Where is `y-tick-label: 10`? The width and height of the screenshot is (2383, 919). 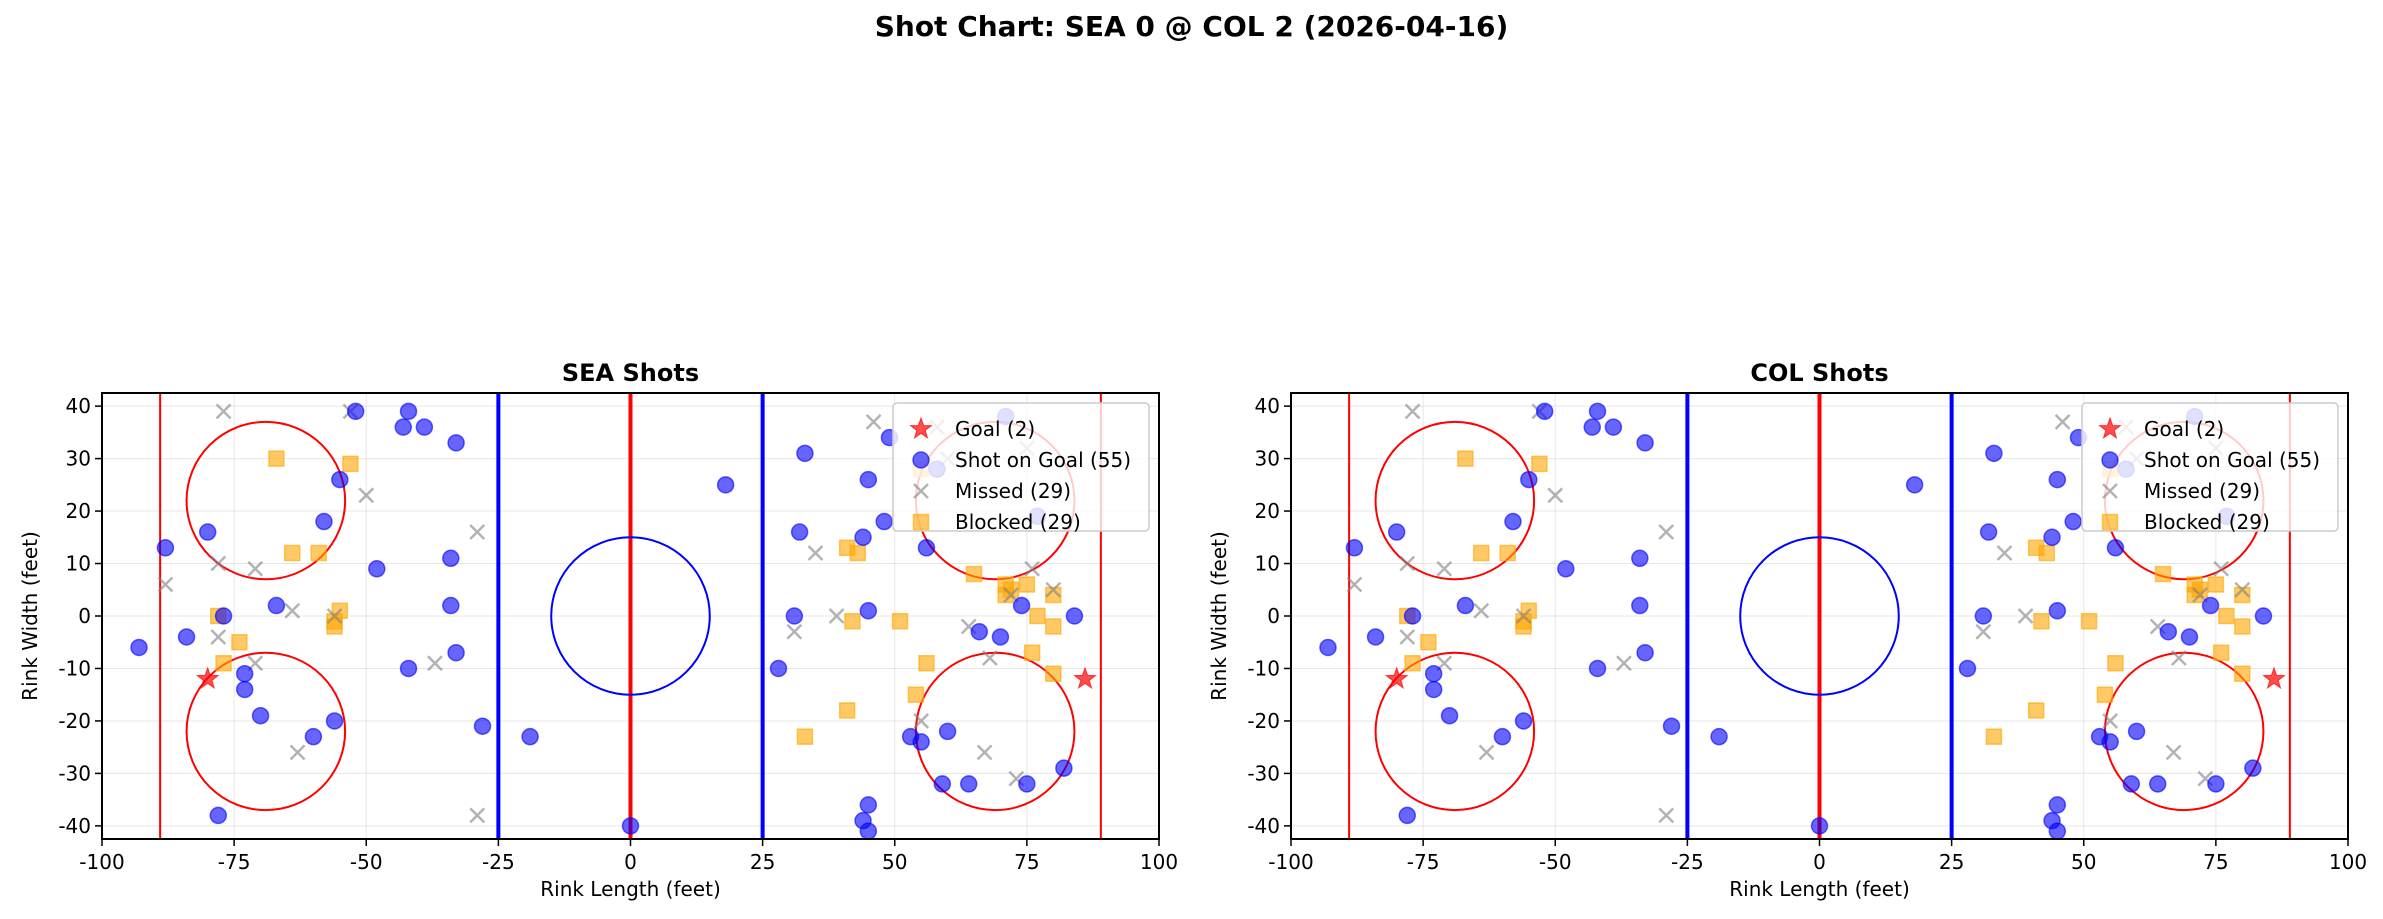
y-tick-label: 10 is located at coordinates (1267, 564).